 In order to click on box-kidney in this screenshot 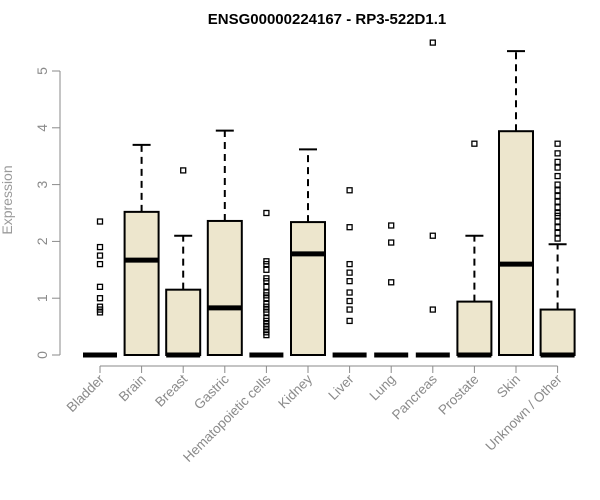, I will do `click(308, 252)`.